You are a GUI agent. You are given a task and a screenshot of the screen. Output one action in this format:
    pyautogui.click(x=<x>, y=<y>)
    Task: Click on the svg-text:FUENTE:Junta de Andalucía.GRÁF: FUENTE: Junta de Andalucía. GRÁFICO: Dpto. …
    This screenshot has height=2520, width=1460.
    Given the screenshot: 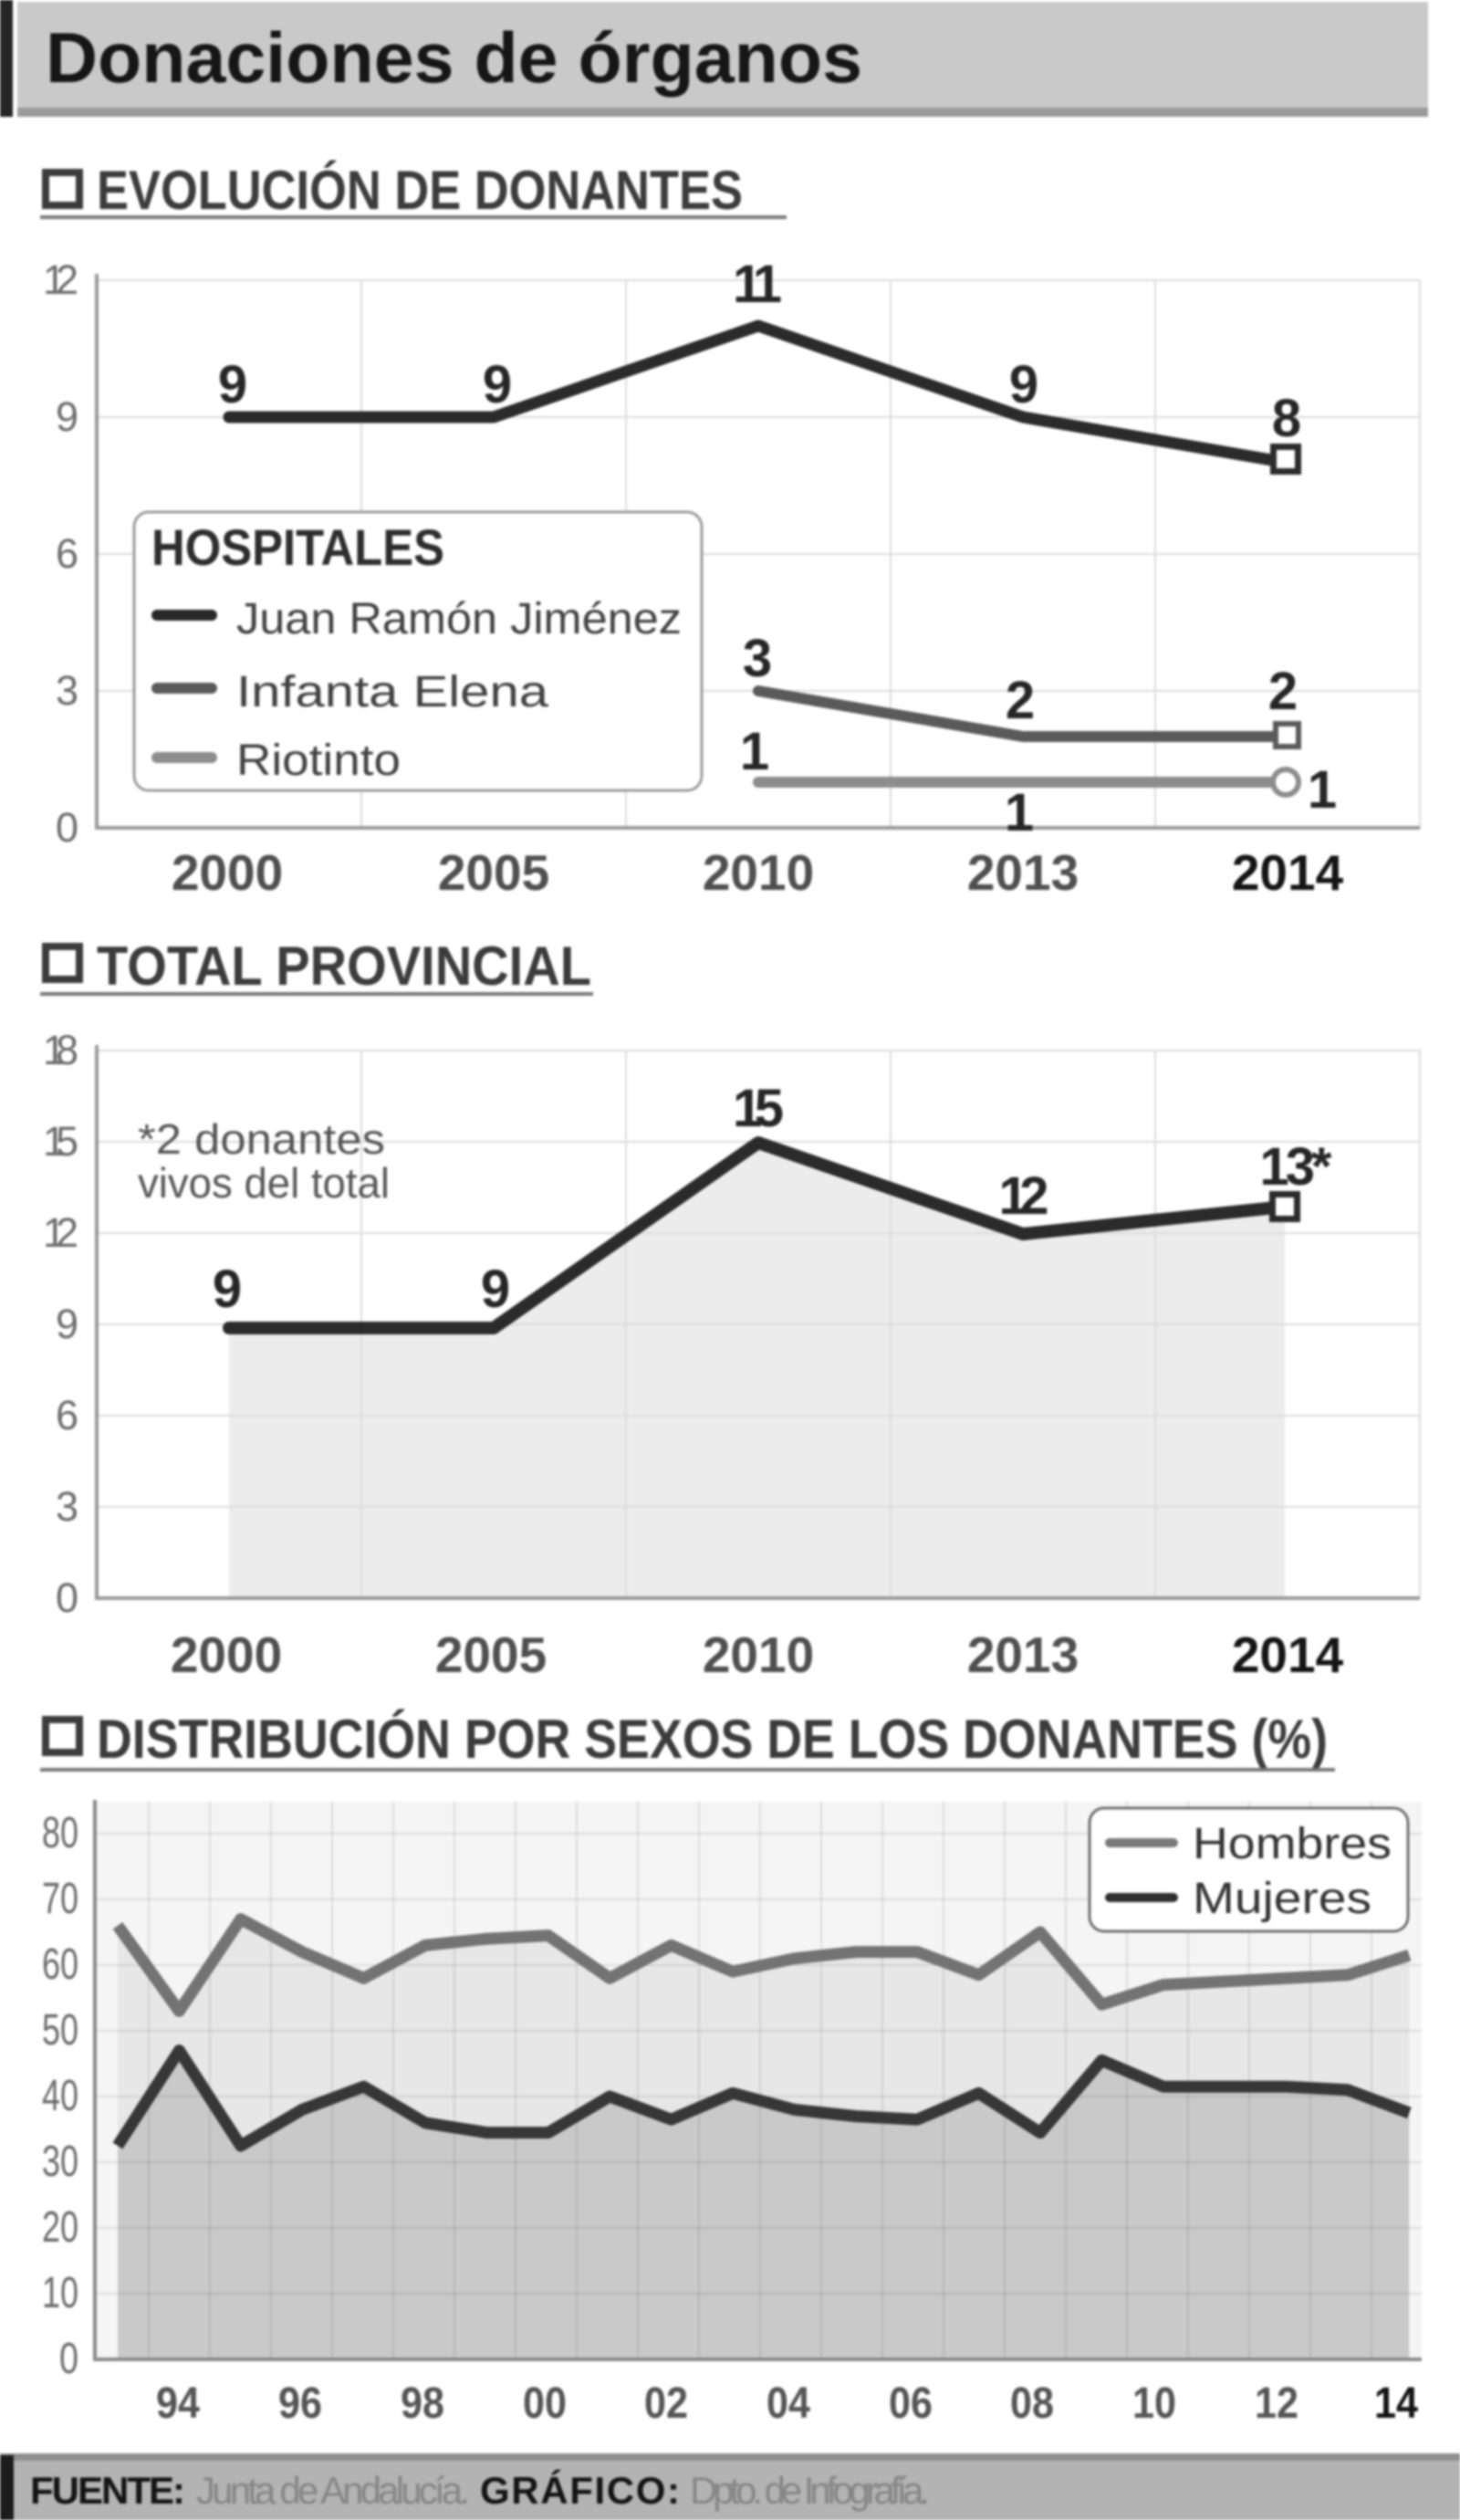 What is the action you would take?
    pyautogui.click(x=480, y=2490)
    